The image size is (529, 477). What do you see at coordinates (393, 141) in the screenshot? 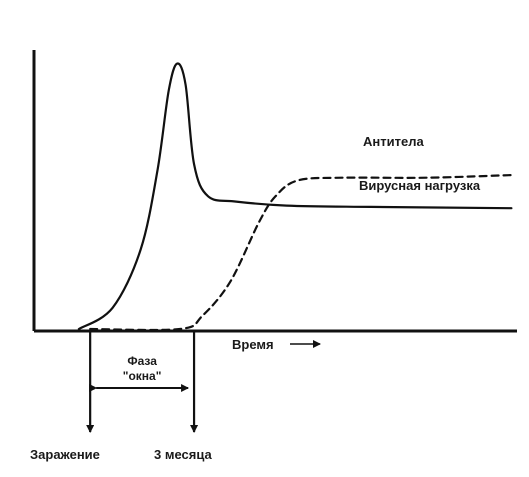
I see `legend-antibodies: Антитела` at bounding box center [393, 141].